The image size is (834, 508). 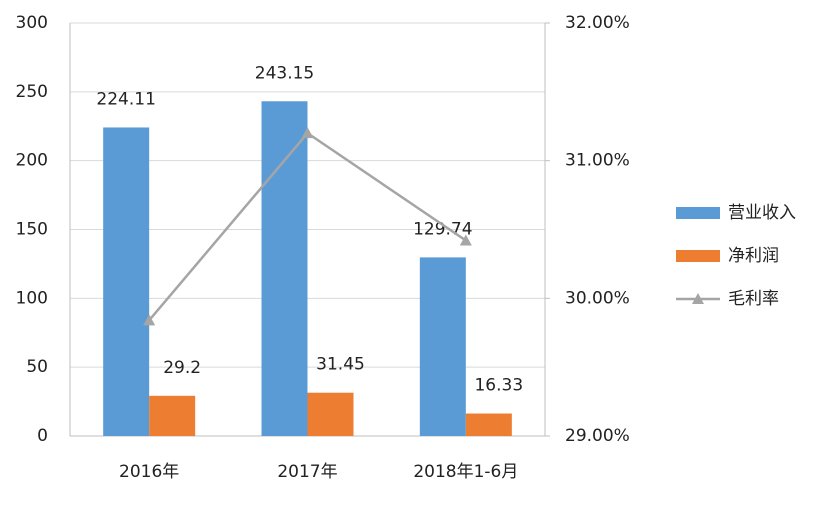 I want to click on y-tick-label: 300, so click(x=32, y=23).